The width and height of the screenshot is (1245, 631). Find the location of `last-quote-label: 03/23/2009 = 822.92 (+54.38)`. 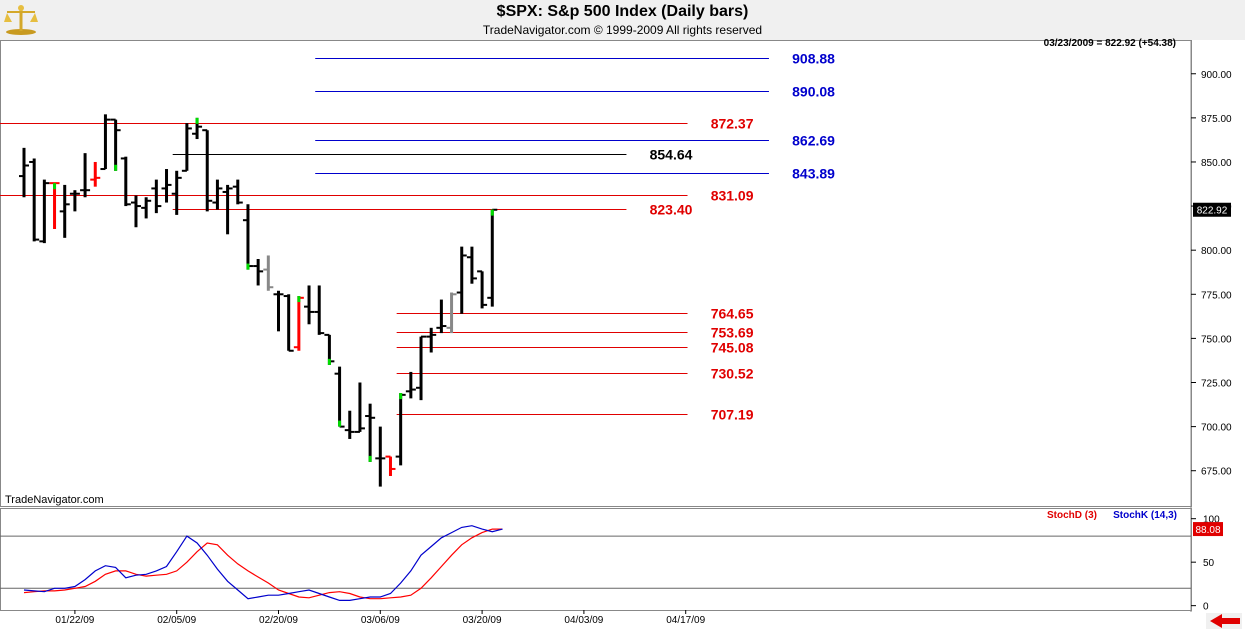

last-quote-label: 03/23/2009 = 822.92 (+54.38) is located at coordinates (1110, 43).